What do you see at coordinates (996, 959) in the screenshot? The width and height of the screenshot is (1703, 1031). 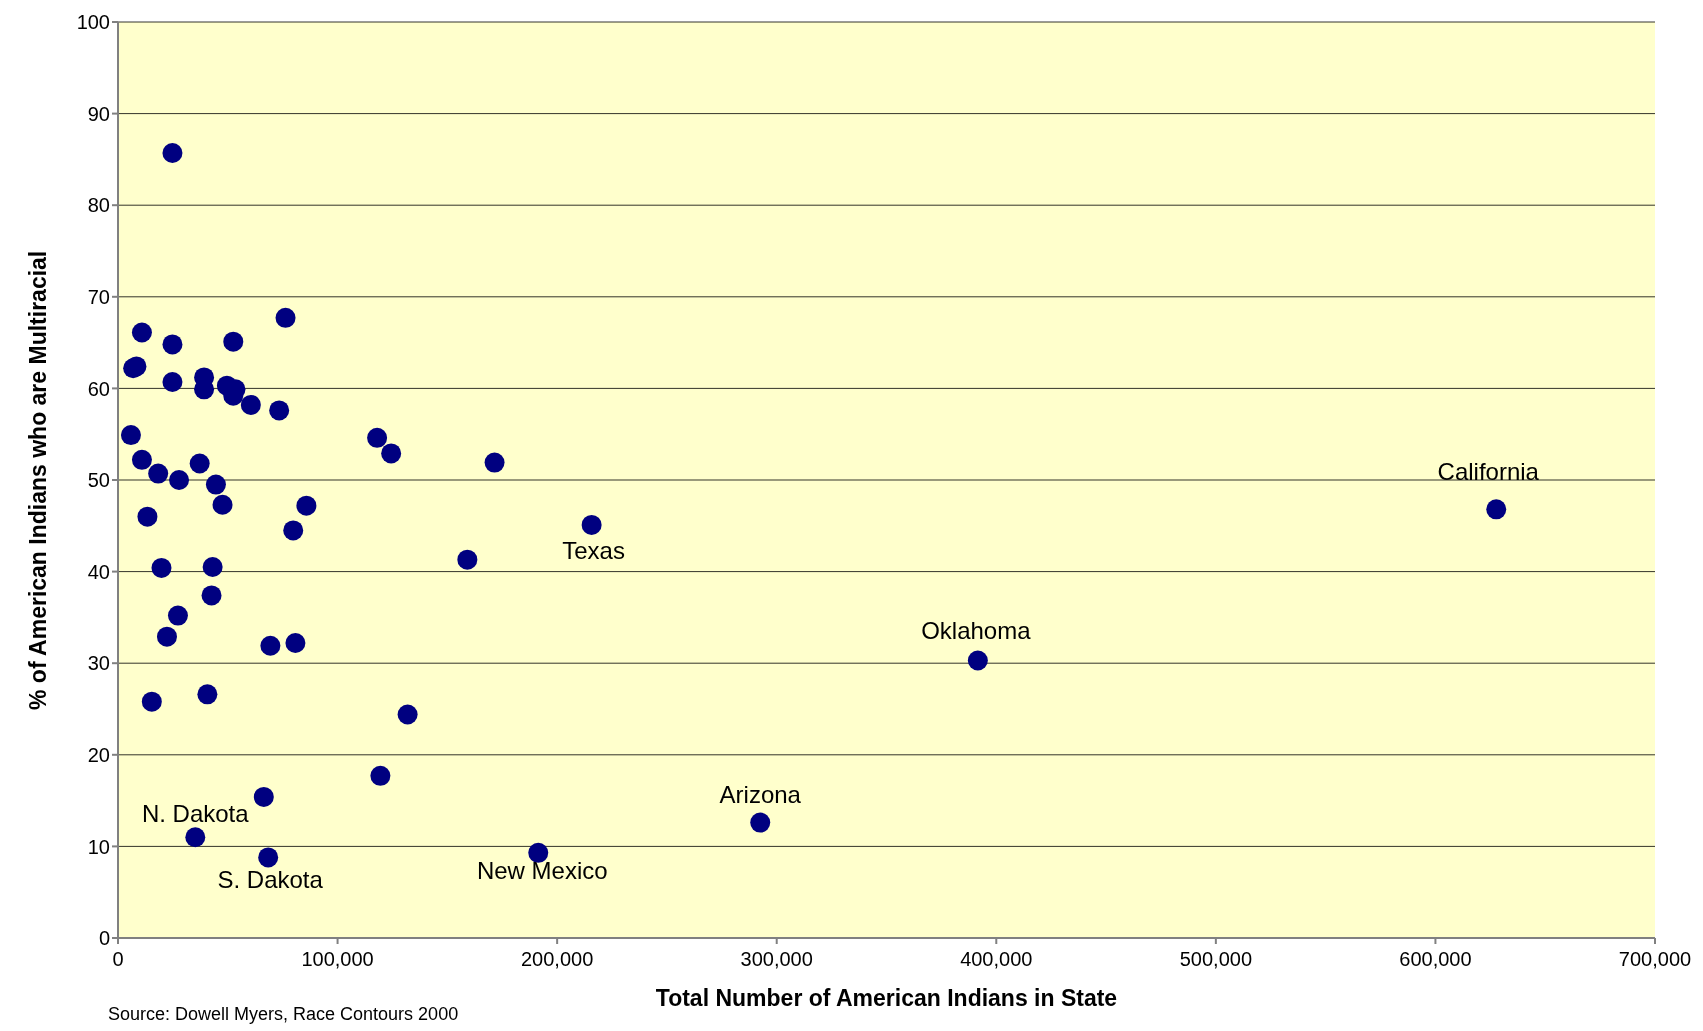 I see `x-tick-label: 400,000` at bounding box center [996, 959].